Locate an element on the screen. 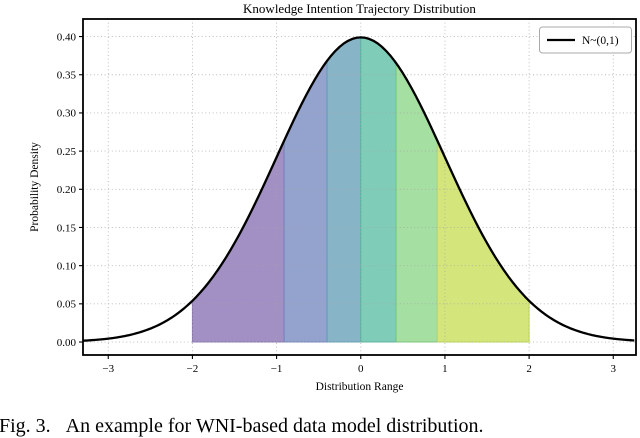  y-tick-label: 0.15 is located at coordinates (67, 228).